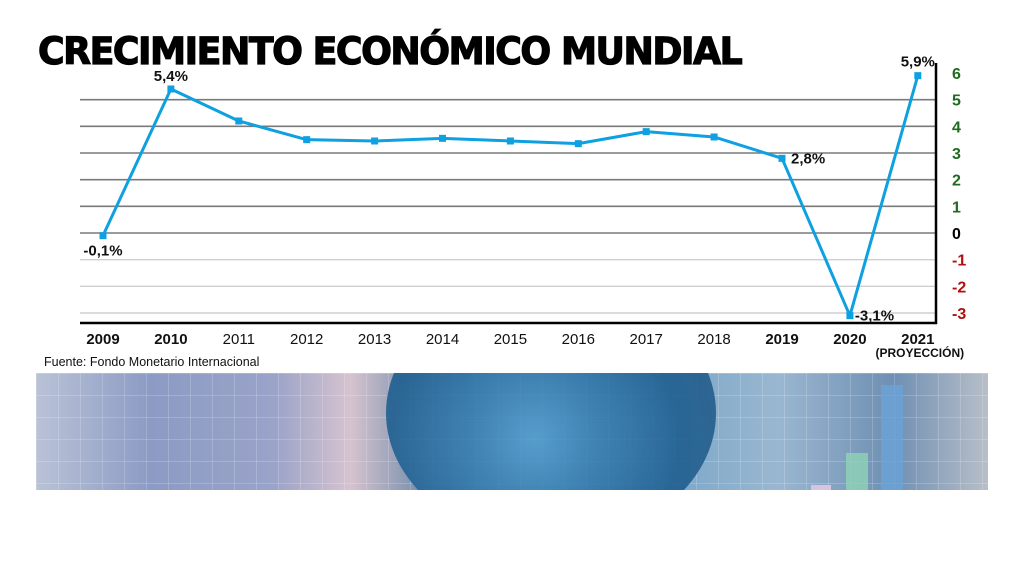 The width and height of the screenshot is (1024, 576). What do you see at coordinates (510, 339) in the screenshot?
I see `x-tick-label: 2015` at bounding box center [510, 339].